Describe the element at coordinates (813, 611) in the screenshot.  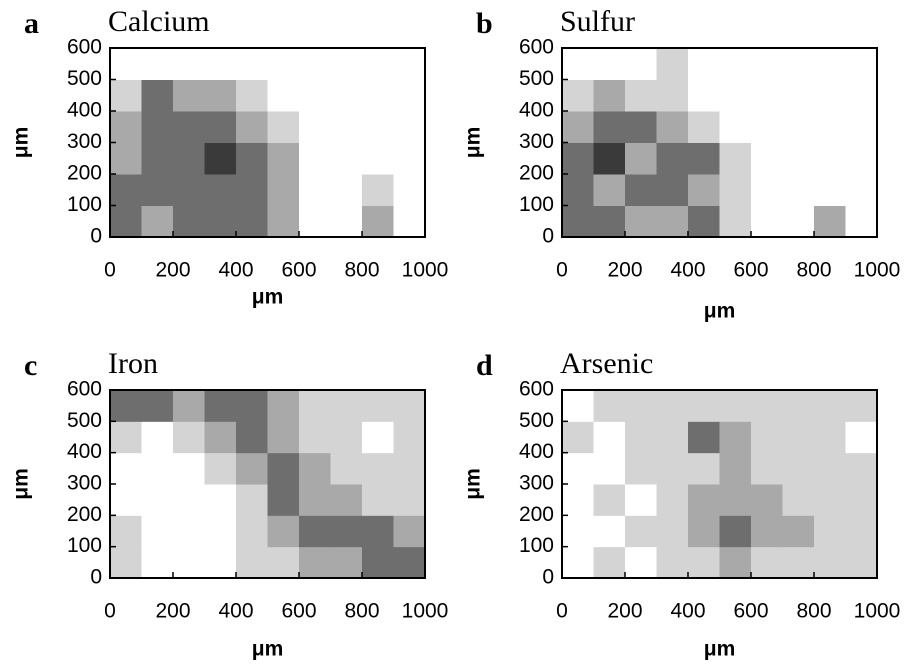
I see `x-tick-label: 800` at that location.